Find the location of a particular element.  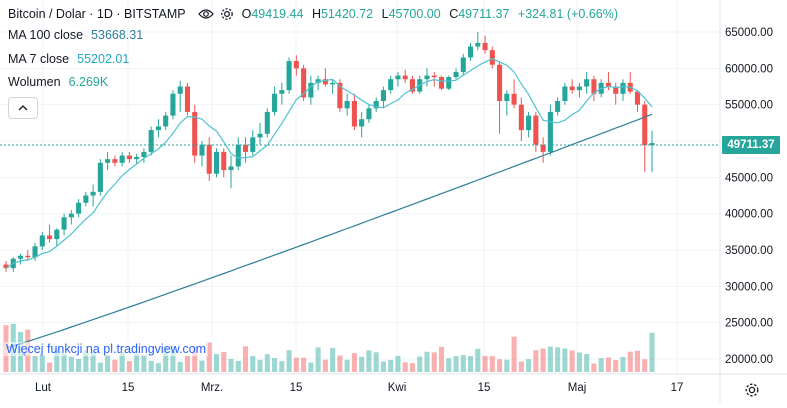

price-tick-label: 40000.00 is located at coordinates (749, 215).